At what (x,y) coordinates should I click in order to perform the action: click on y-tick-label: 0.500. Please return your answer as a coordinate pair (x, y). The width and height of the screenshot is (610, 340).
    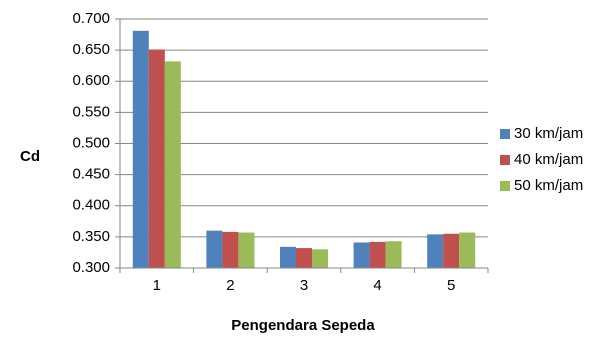
    Looking at the image, I should click on (91, 142).